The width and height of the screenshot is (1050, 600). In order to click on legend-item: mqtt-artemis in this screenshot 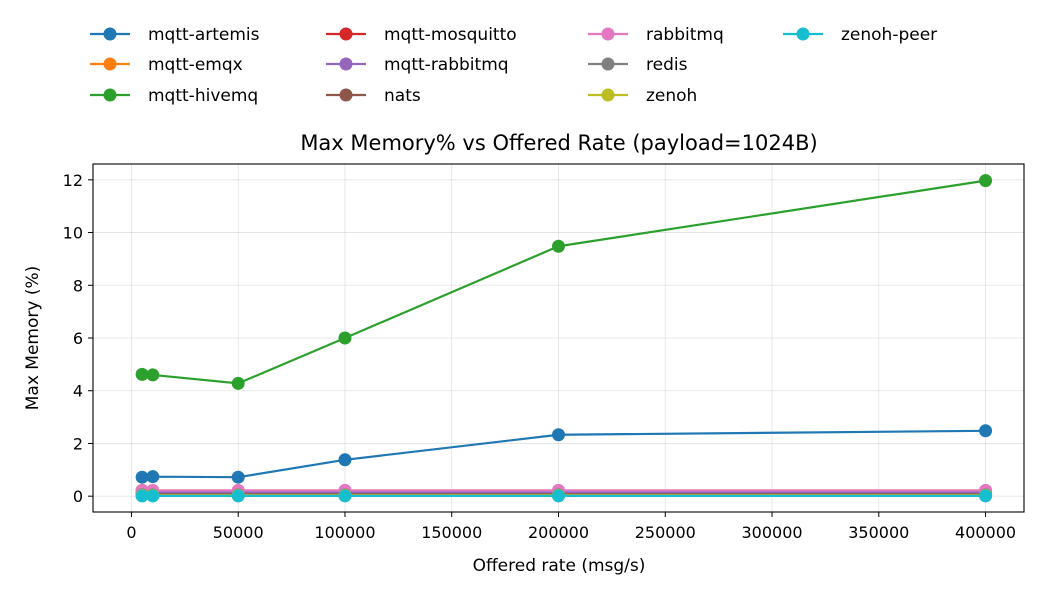, I will do `click(175, 35)`.